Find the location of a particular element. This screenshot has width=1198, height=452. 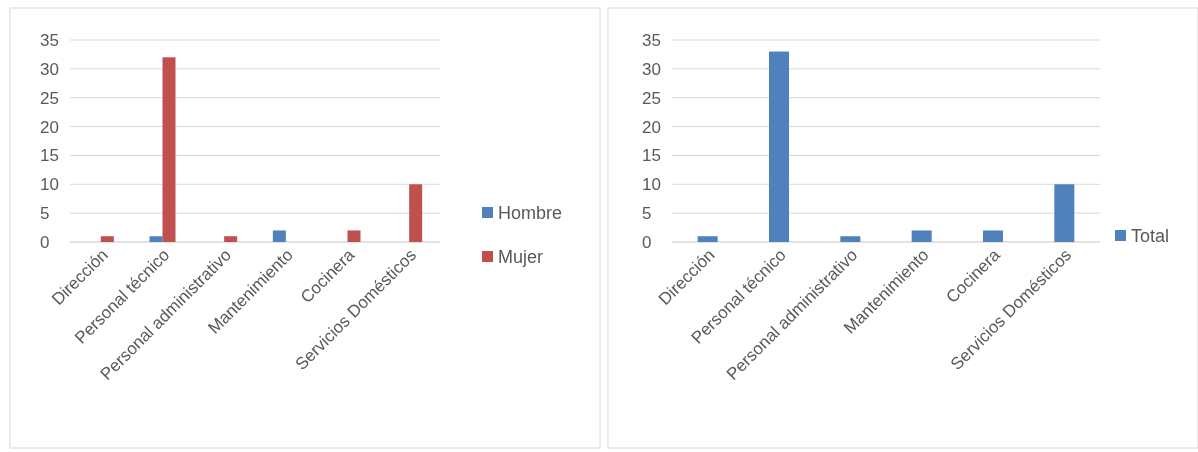

legend-label: Mujer is located at coordinates (521, 257).